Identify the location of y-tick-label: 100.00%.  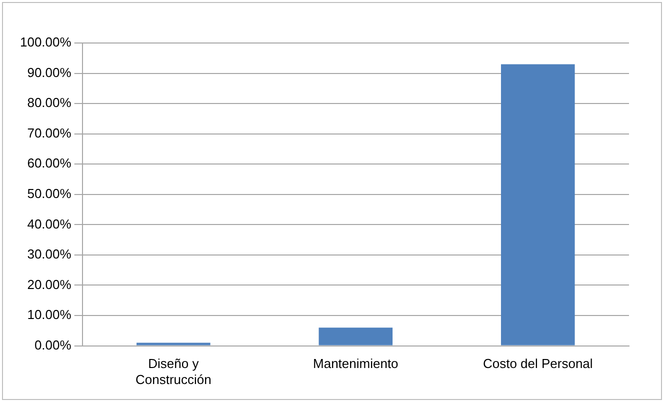
(46, 42).